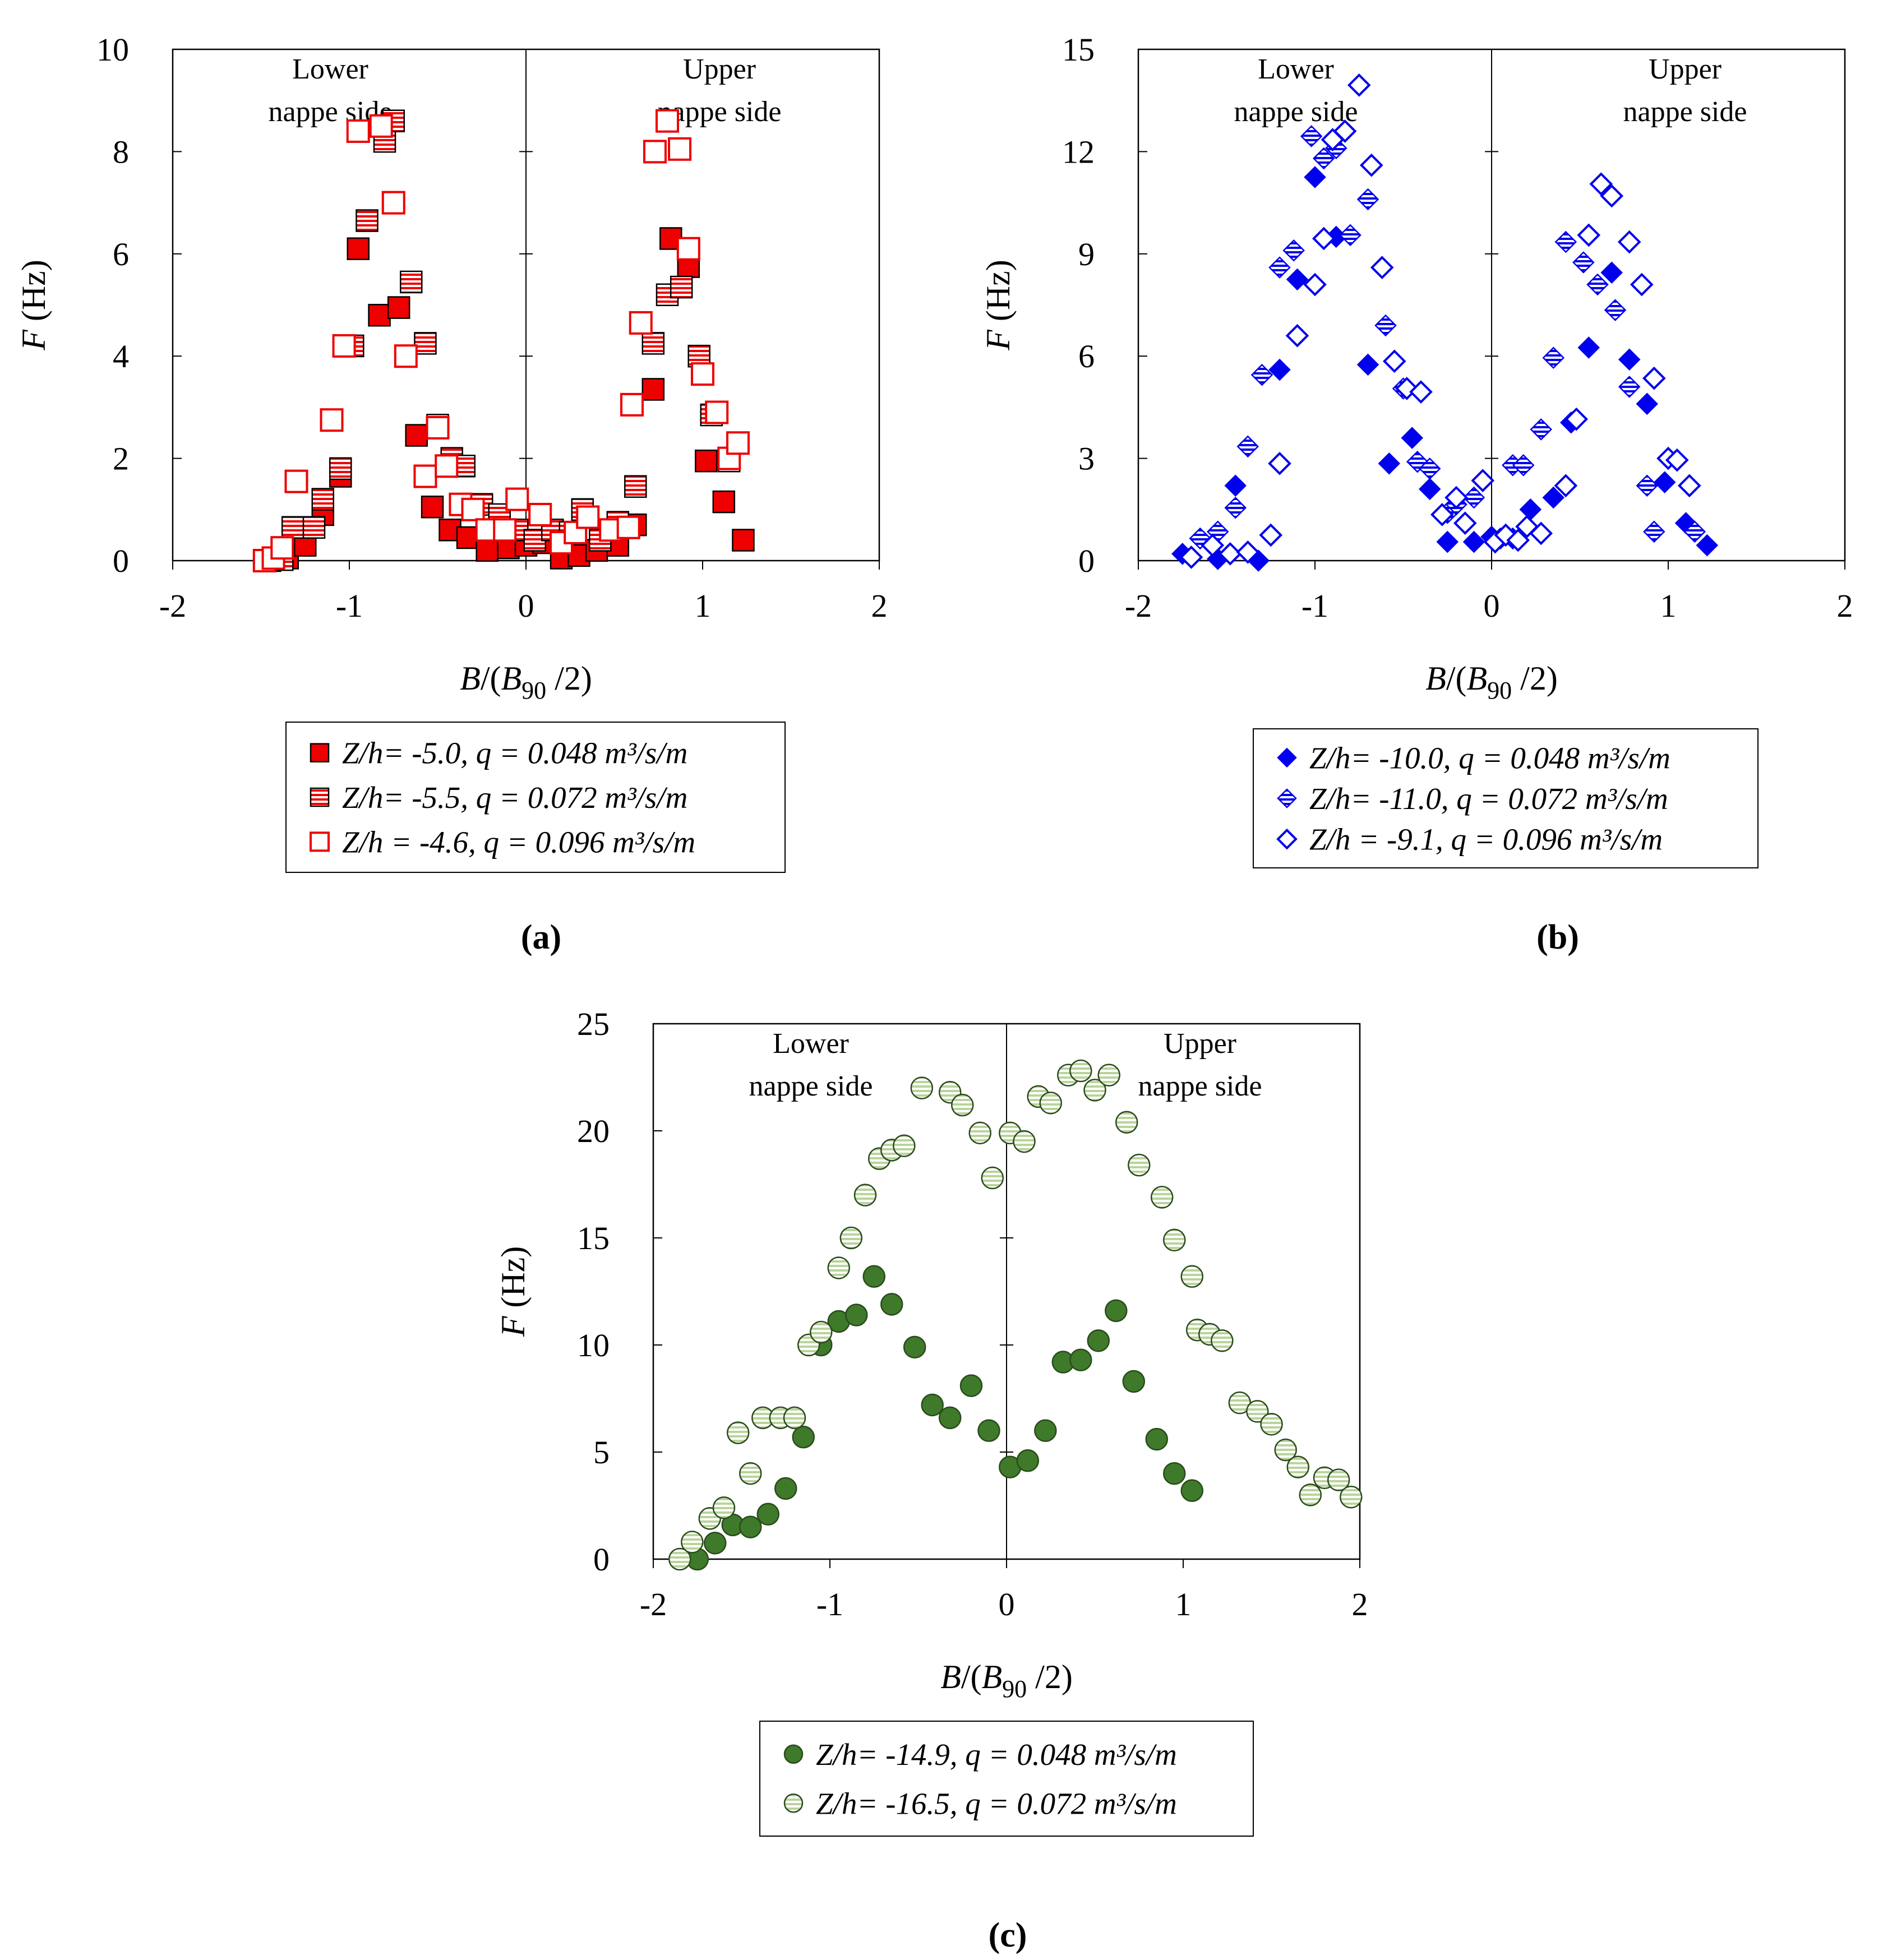 Image resolution: width=1883 pixels, height=1960 pixels. I want to click on lower-side-annotation: nappe side, so click(811, 1086).